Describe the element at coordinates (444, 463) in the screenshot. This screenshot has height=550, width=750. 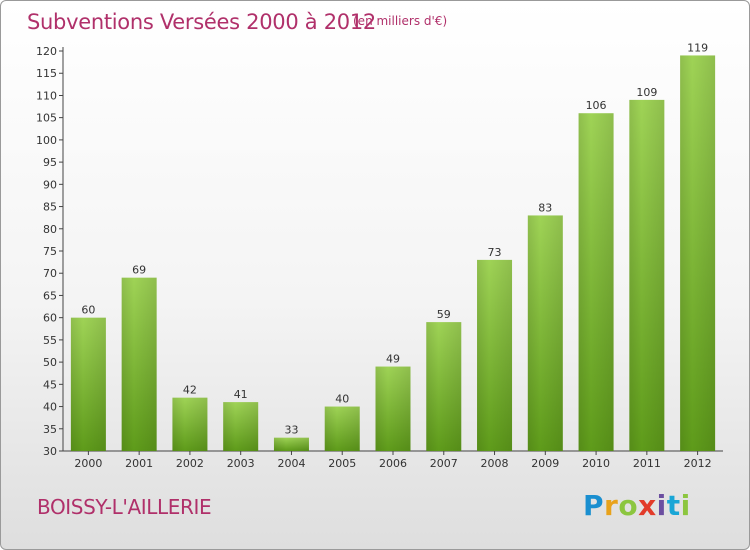
I see `x-tick-label: 2007` at that location.